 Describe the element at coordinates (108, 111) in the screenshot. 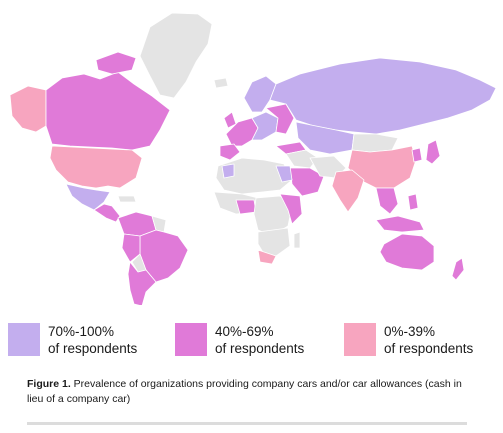

I see `region-canada` at that location.